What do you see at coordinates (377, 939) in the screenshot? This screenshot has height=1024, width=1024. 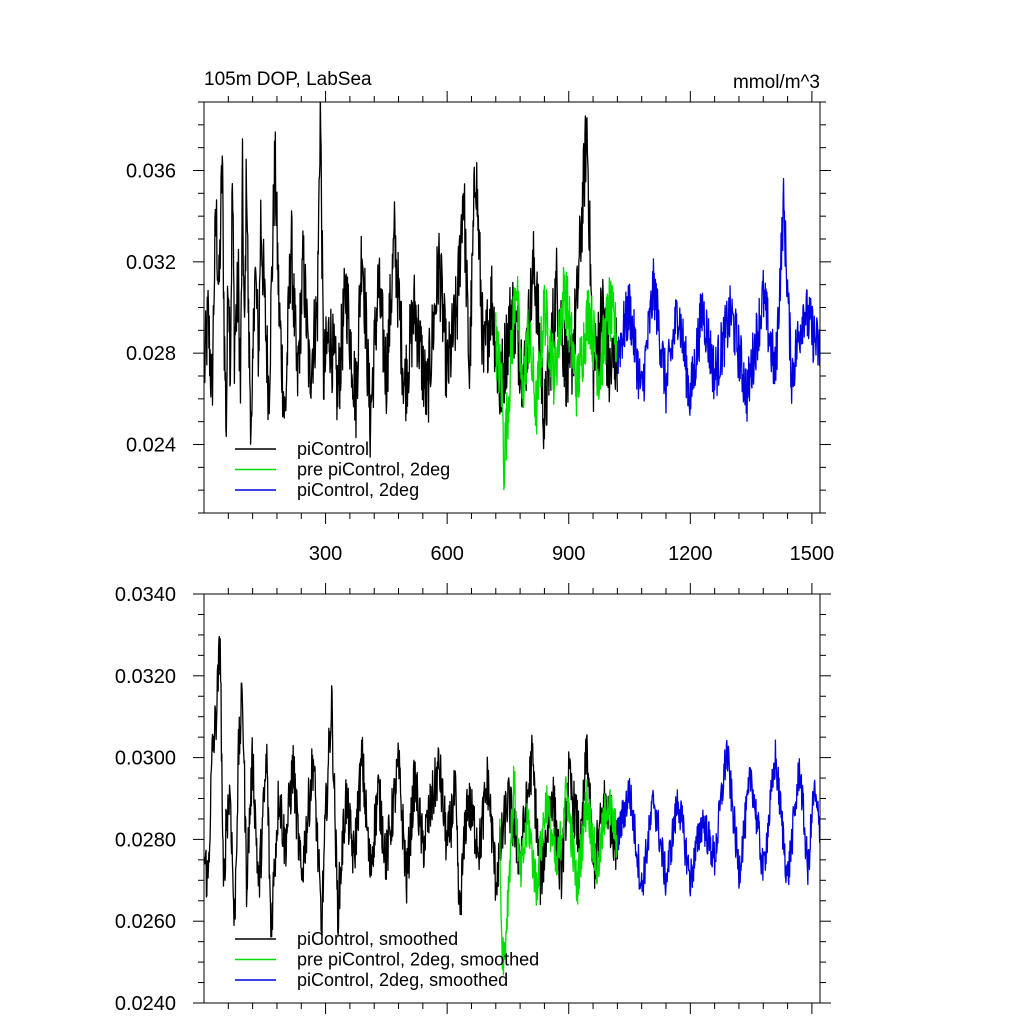 I see `legend-label: piControl, smoothed` at bounding box center [377, 939].